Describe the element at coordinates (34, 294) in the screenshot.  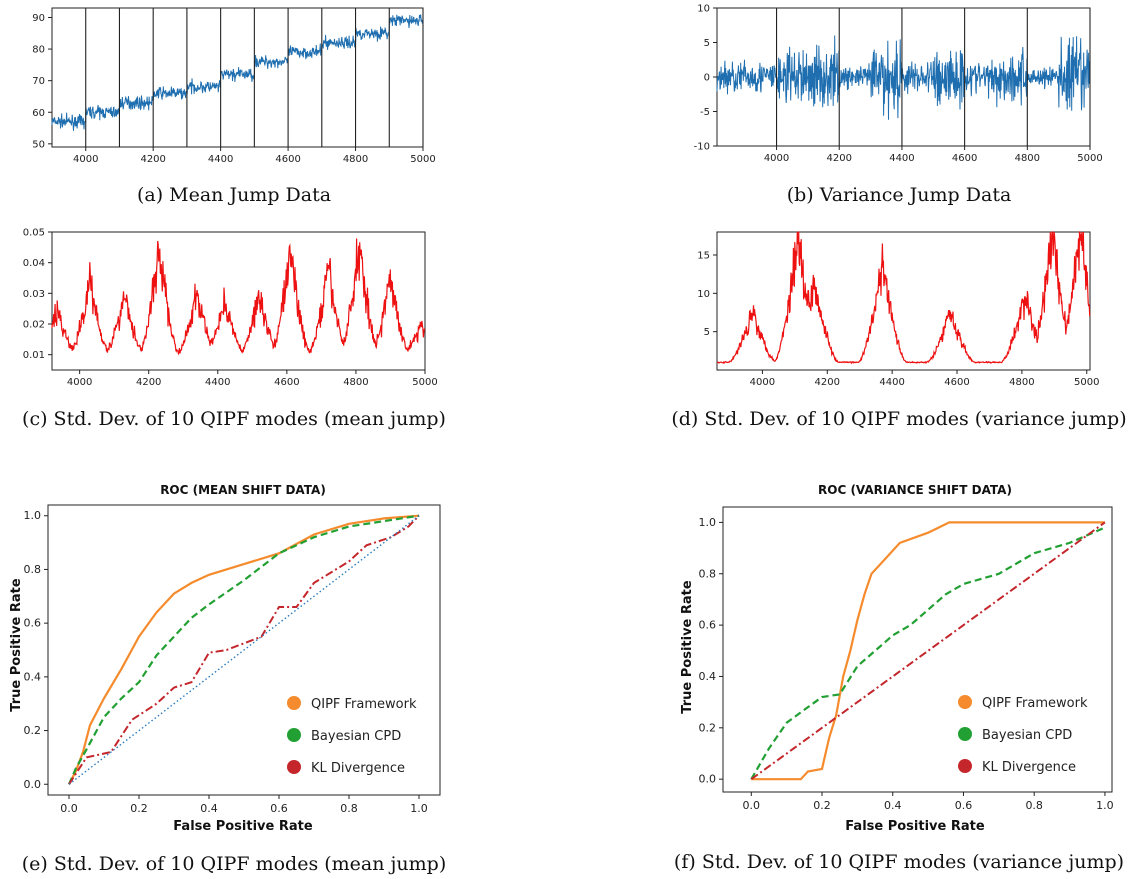
I see `y-tick-label: 0.03` at that location.